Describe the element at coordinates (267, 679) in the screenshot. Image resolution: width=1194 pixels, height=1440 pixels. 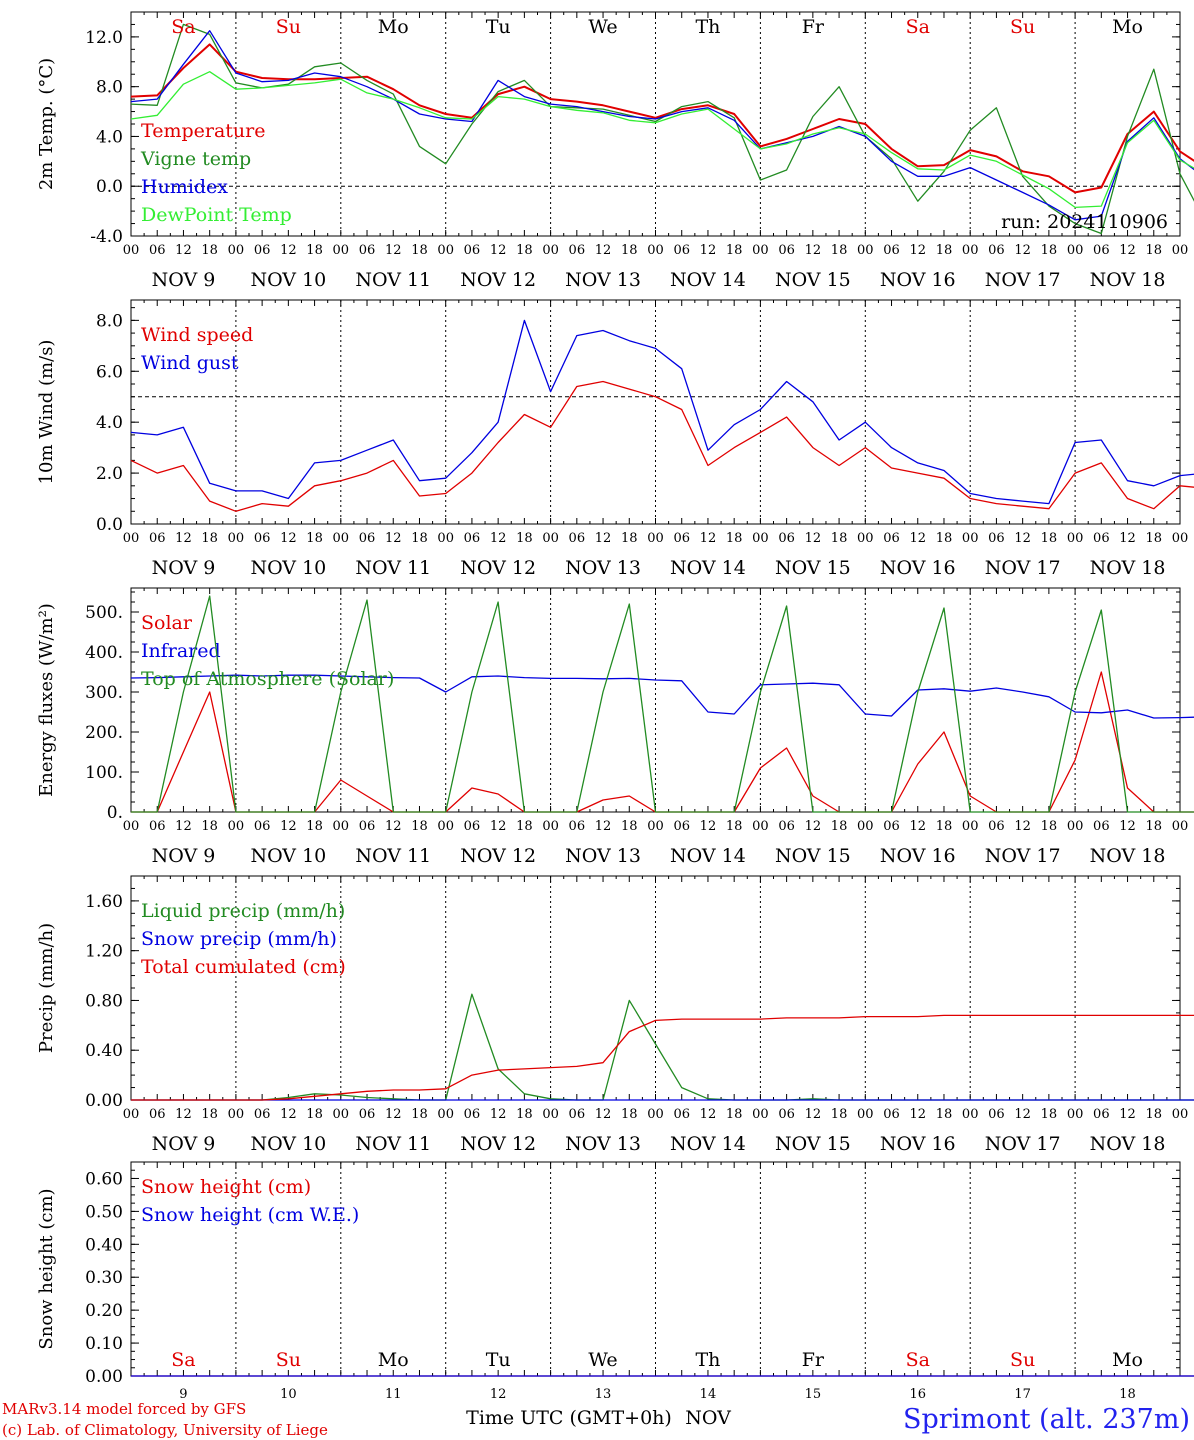
I see `legend-entry: Top of Atmosphere (Solar)` at that location.